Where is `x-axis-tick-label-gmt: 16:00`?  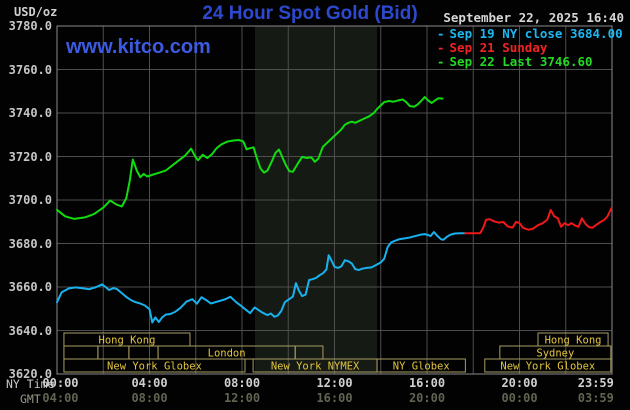
x-axis-tick-label-gmt: 16:00 is located at coordinates (334, 398).